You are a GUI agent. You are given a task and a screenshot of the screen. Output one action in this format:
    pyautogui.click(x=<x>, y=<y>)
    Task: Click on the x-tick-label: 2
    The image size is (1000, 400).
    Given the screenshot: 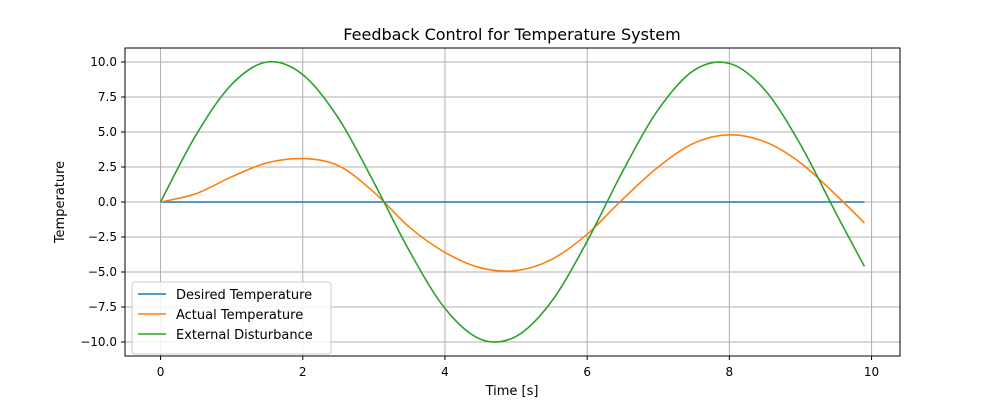 What is the action you would take?
    pyautogui.click(x=303, y=372)
    